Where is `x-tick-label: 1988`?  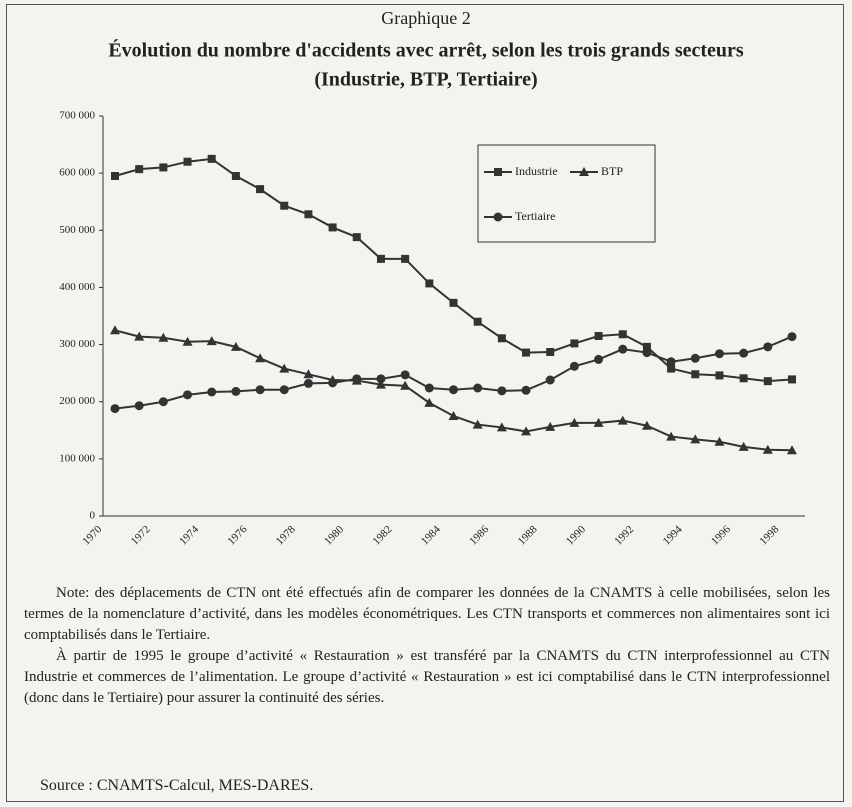 x-tick-label: 1988 is located at coordinates (528, 535).